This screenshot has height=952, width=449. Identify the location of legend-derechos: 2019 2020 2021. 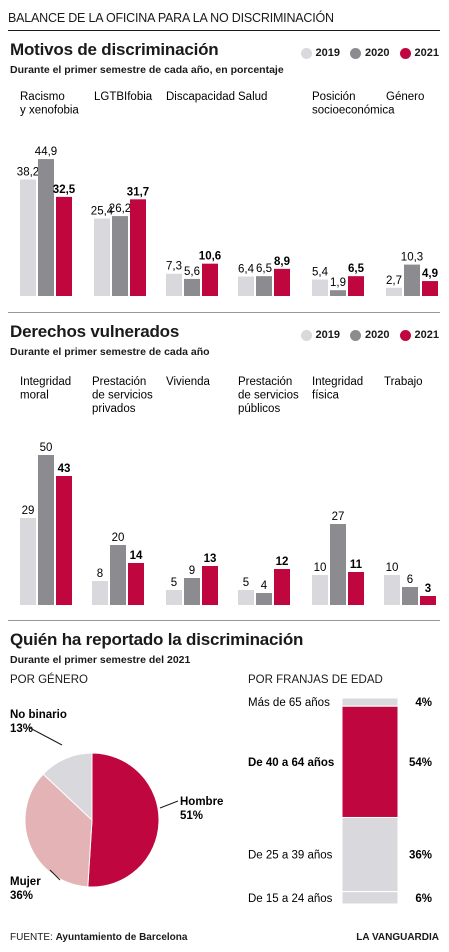
(369, 335).